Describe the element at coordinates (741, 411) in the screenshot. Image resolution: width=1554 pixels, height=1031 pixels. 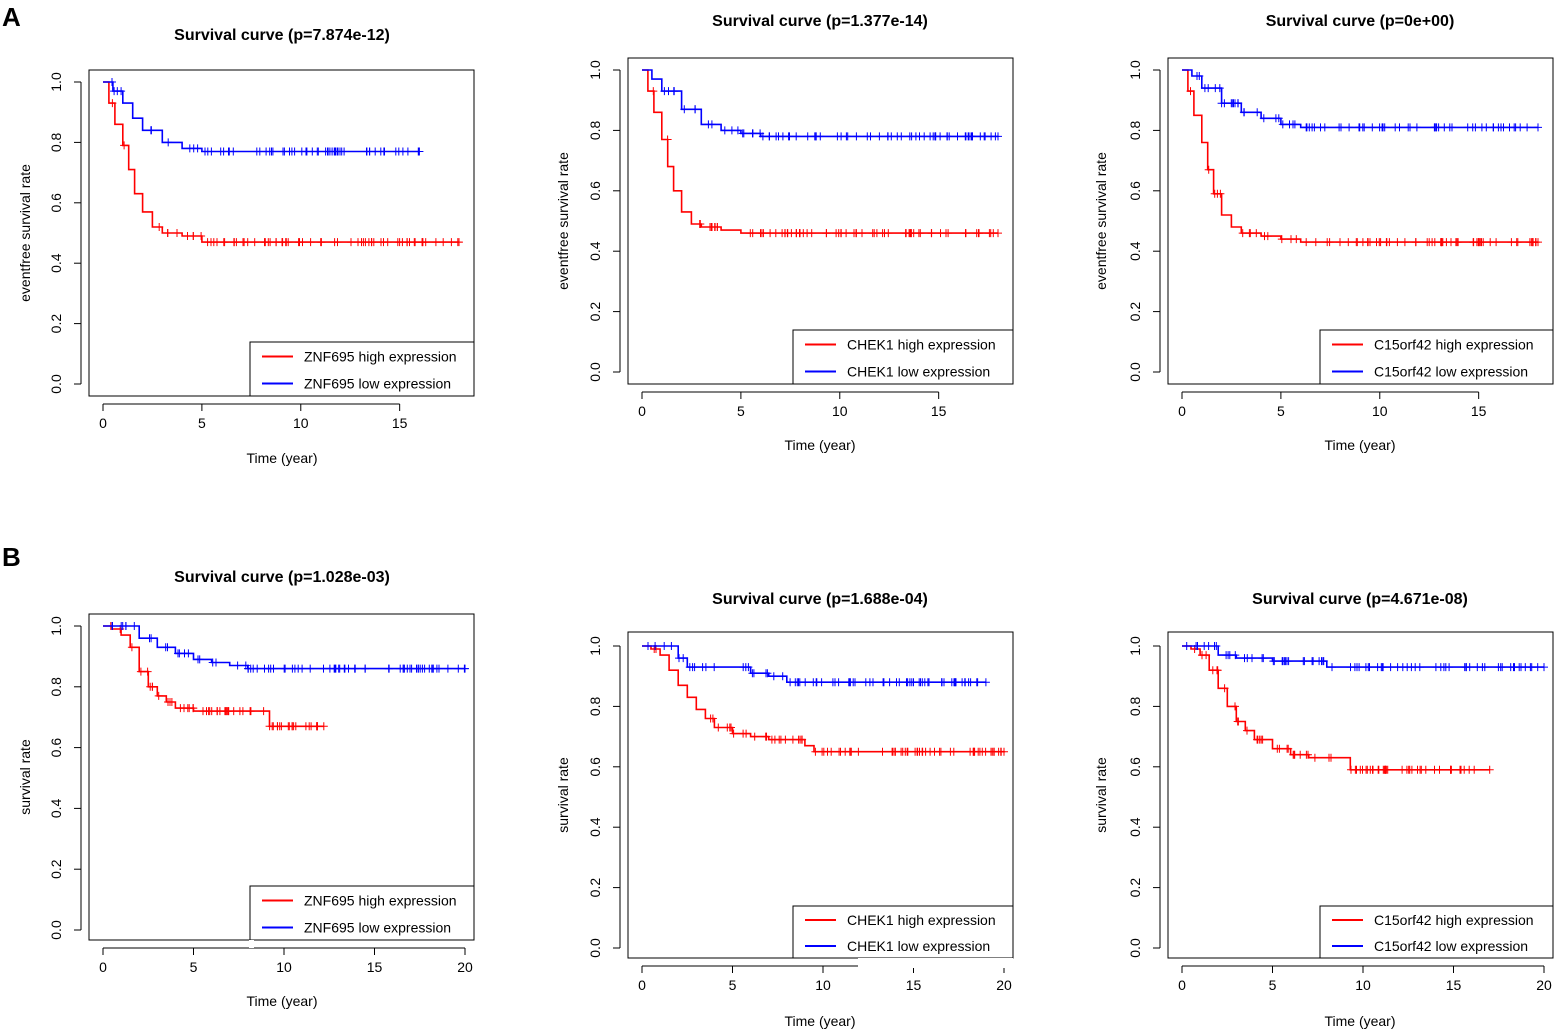
I see `x-tick-label: 5` at that location.